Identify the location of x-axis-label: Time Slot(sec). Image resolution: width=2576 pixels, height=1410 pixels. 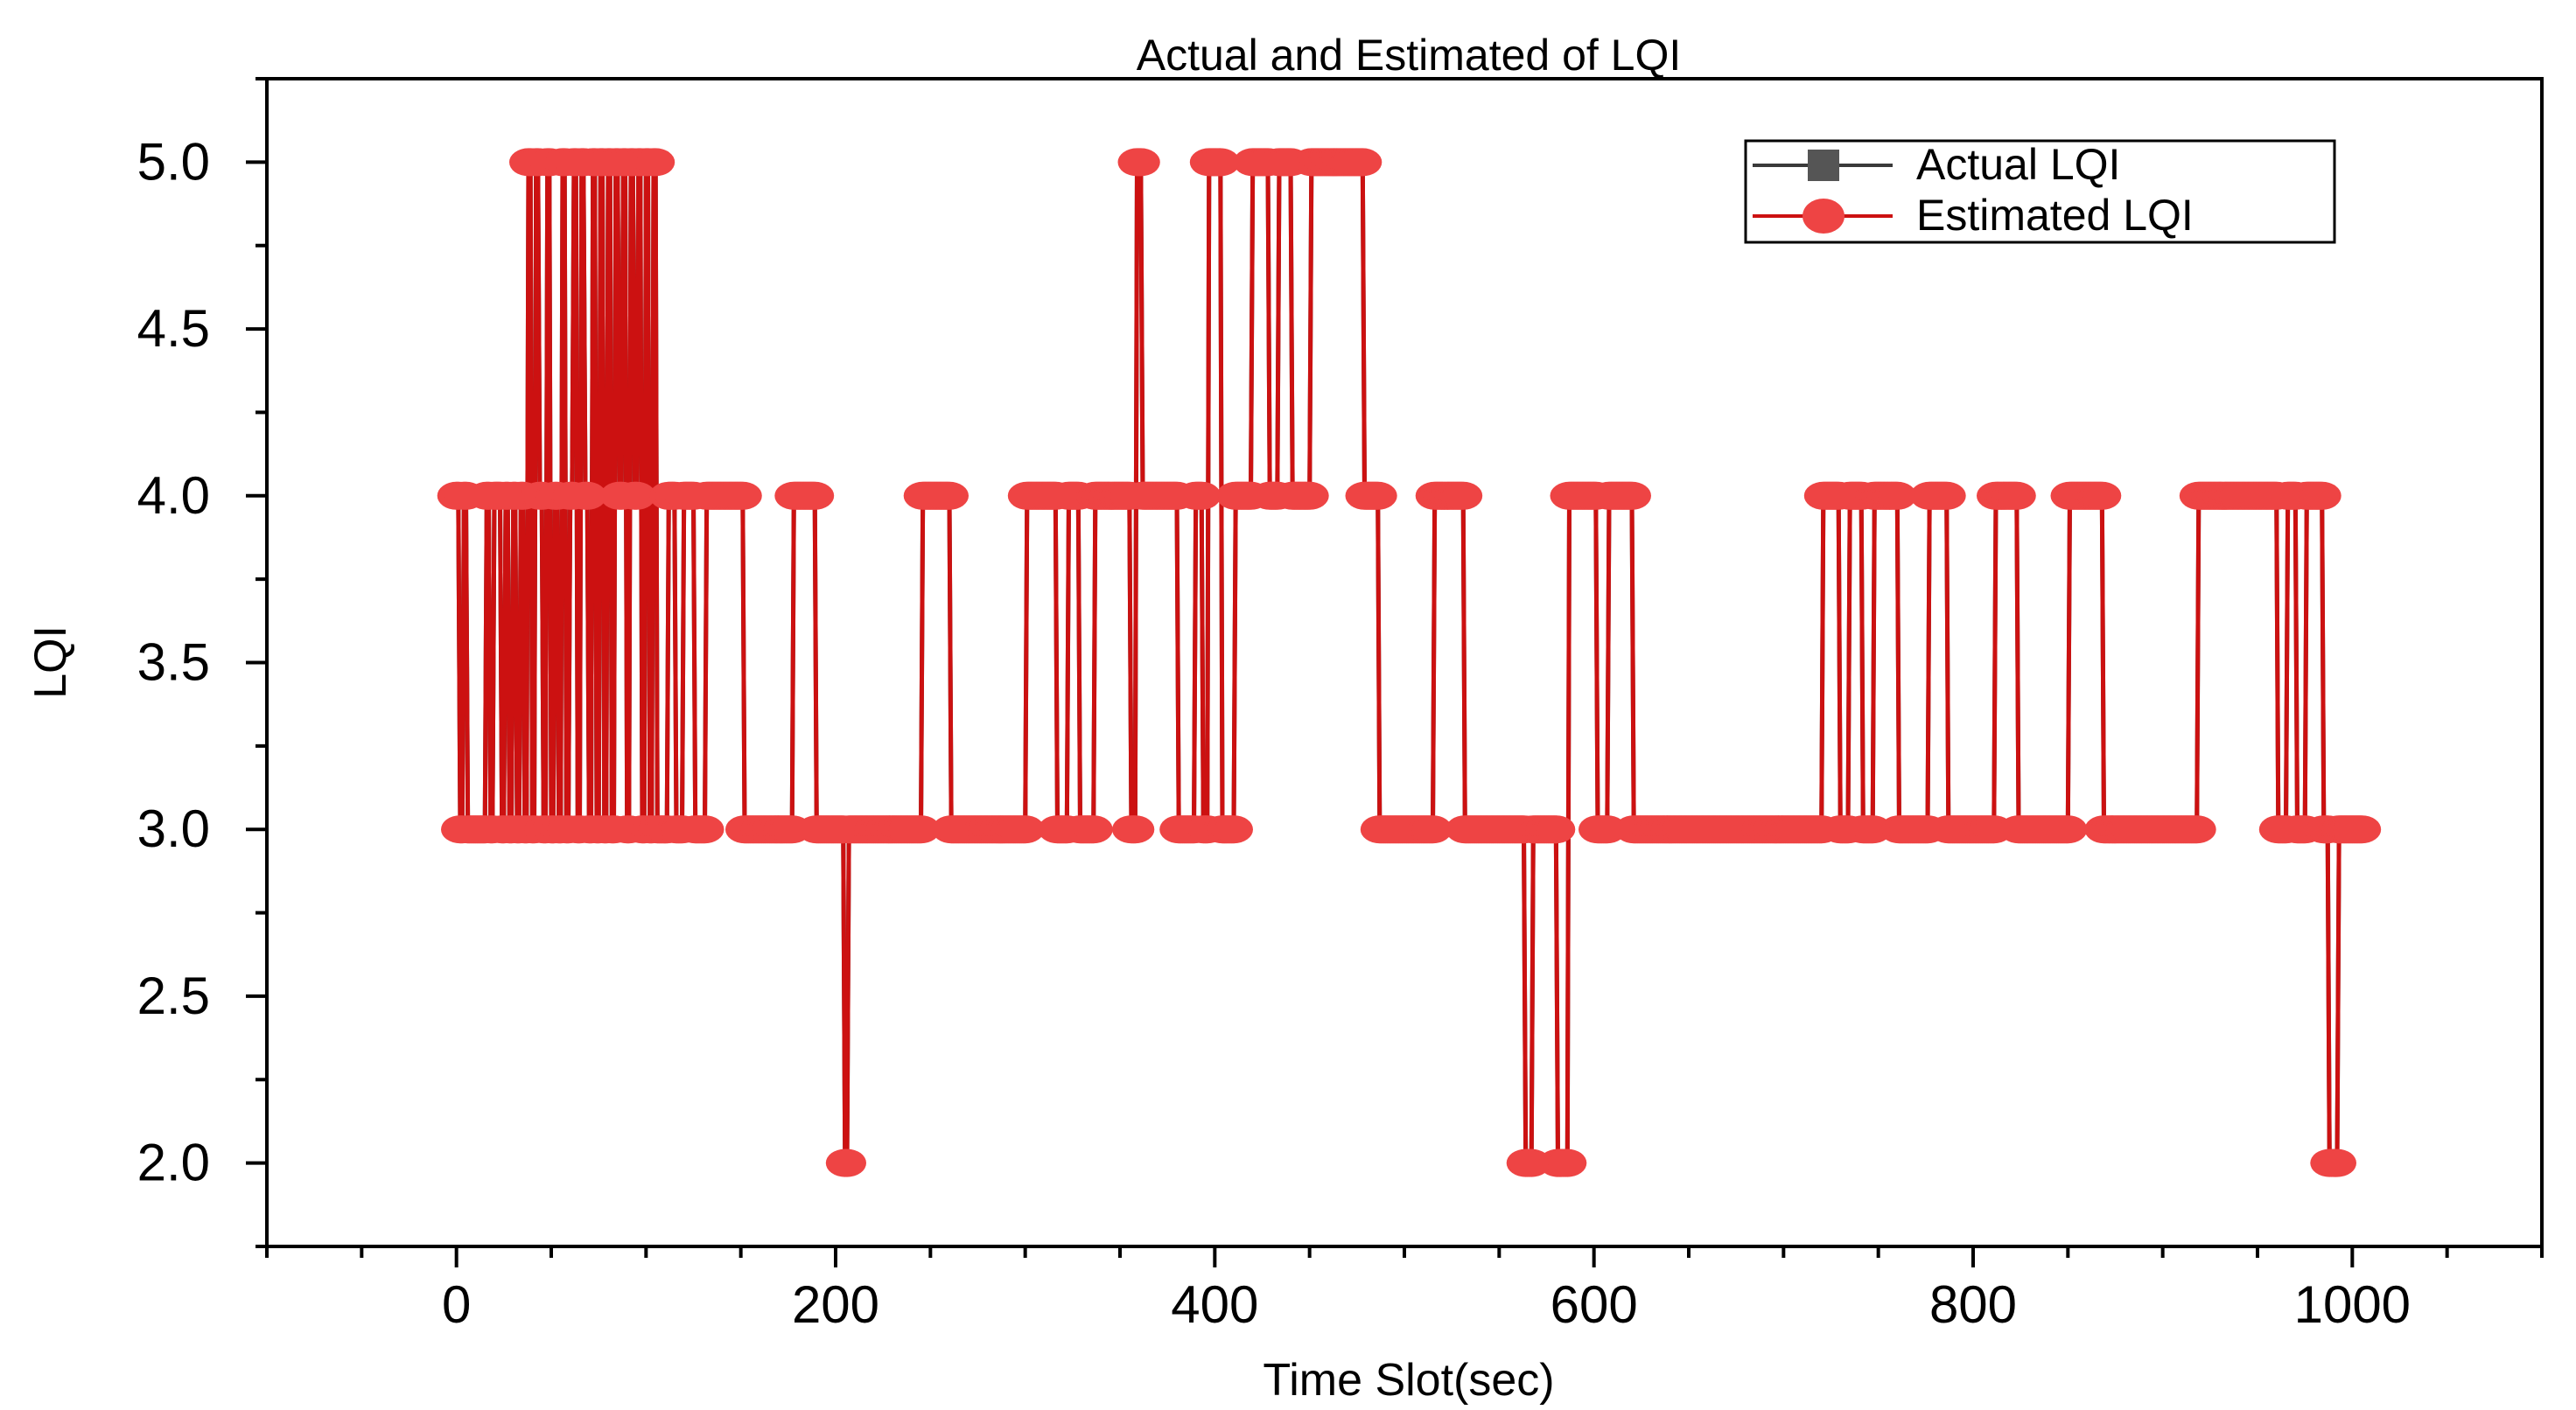
(1408, 1380).